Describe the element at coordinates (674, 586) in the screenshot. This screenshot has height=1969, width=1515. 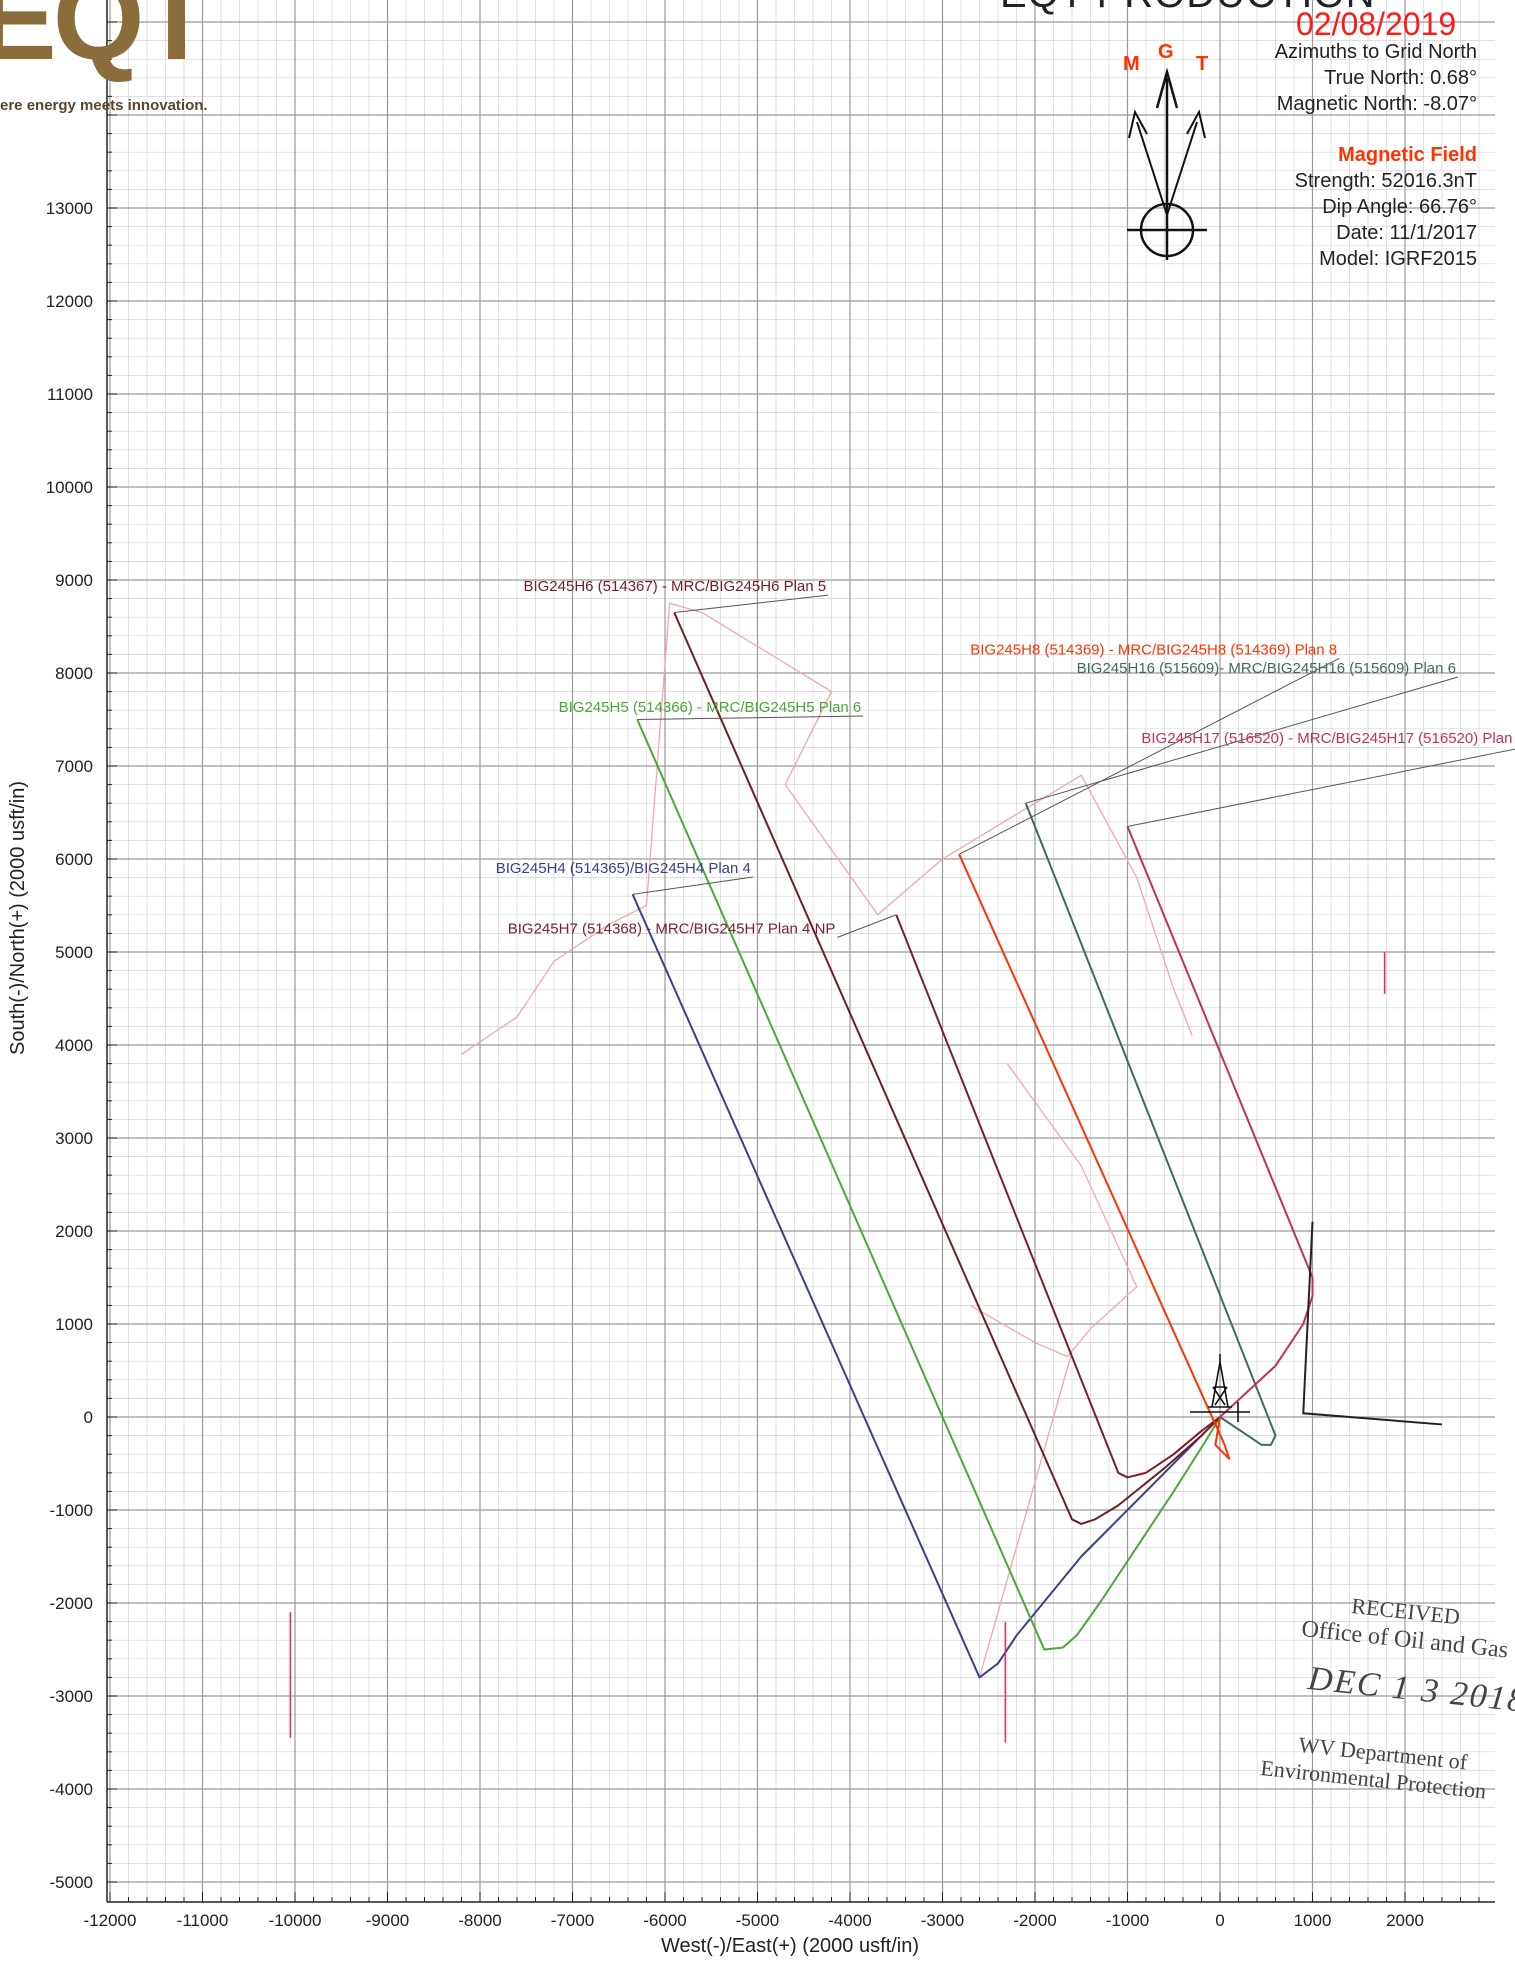
I see `well-label: BIG245H6 (514367) - MRC/BIG245H6 Plan 5` at that location.